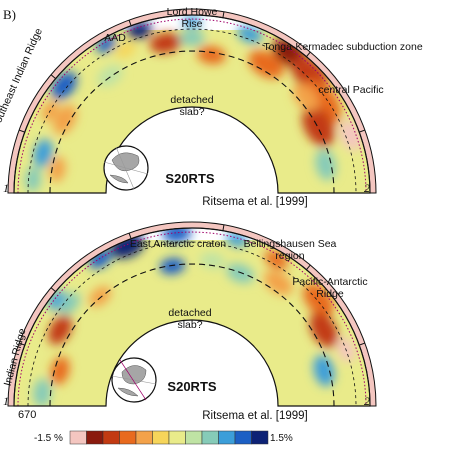  What do you see at coordinates (281, 438) in the screenshot?
I see `colorbar-max-label: 1.5%` at bounding box center [281, 438].